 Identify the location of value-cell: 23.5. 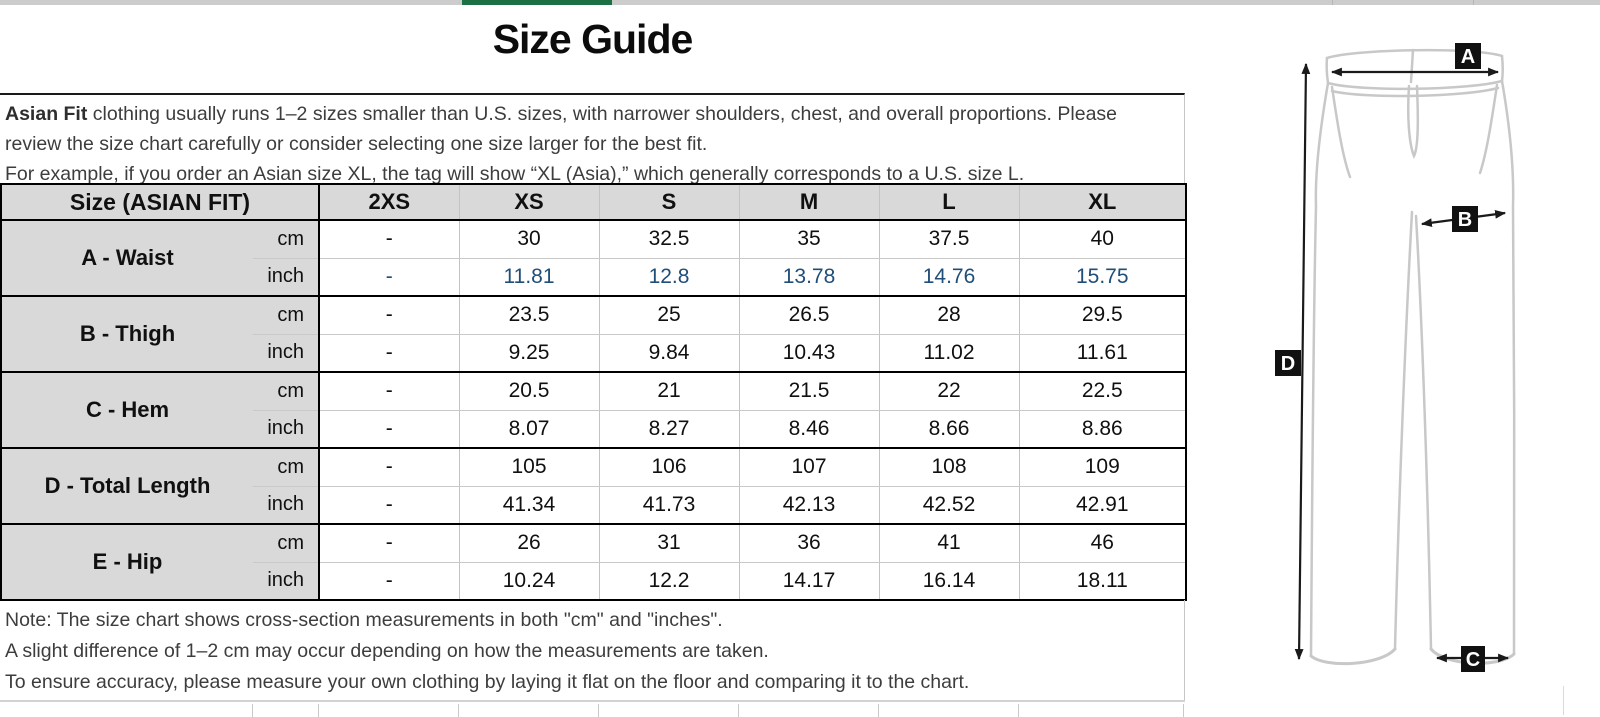
(529, 315).